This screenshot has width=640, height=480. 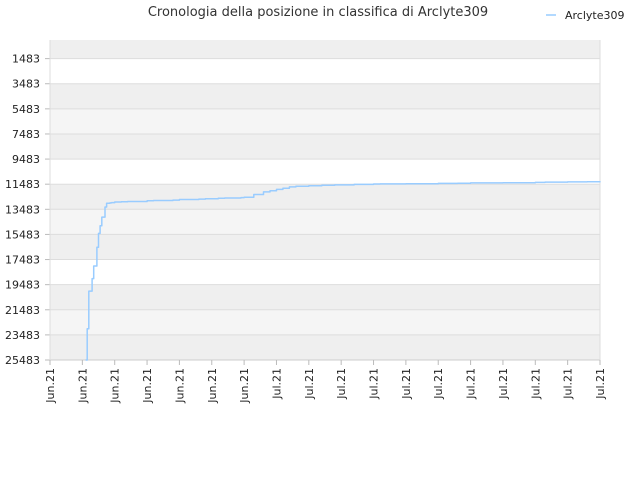 I want to click on y-tick-label: 7483, so click(x=26, y=134).